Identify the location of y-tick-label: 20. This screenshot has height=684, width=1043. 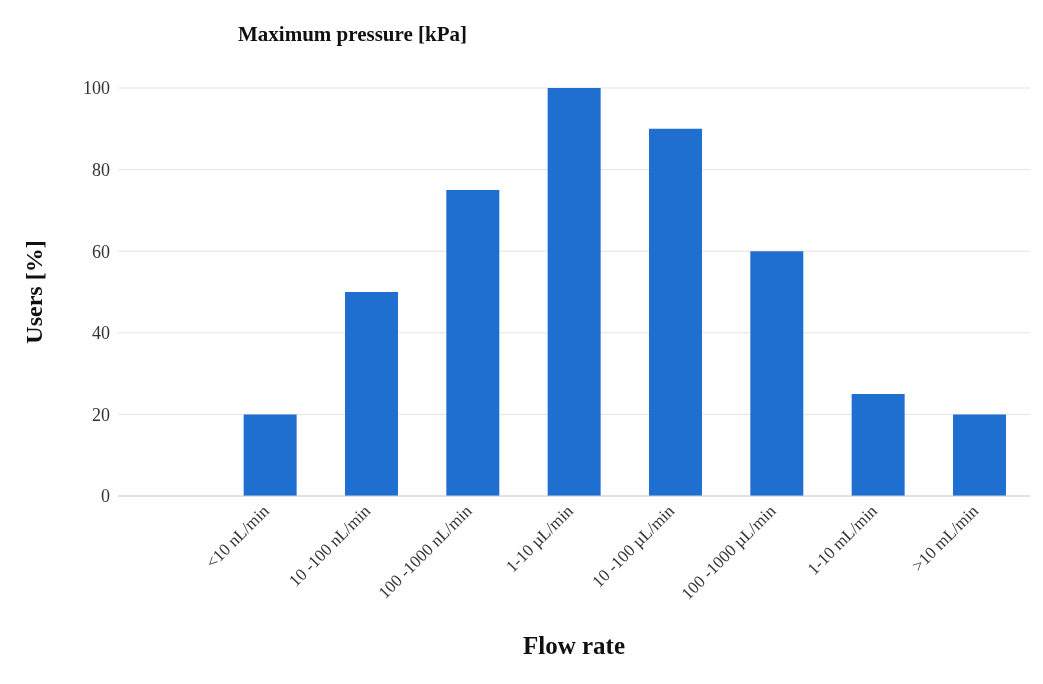
(101, 414).